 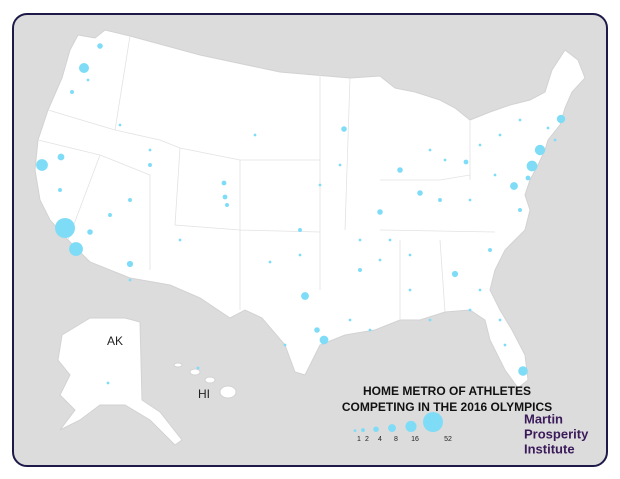 What do you see at coordinates (396, 439) in the screenshot?
I see `legend-label: 8` at bounding box center [396, 439].